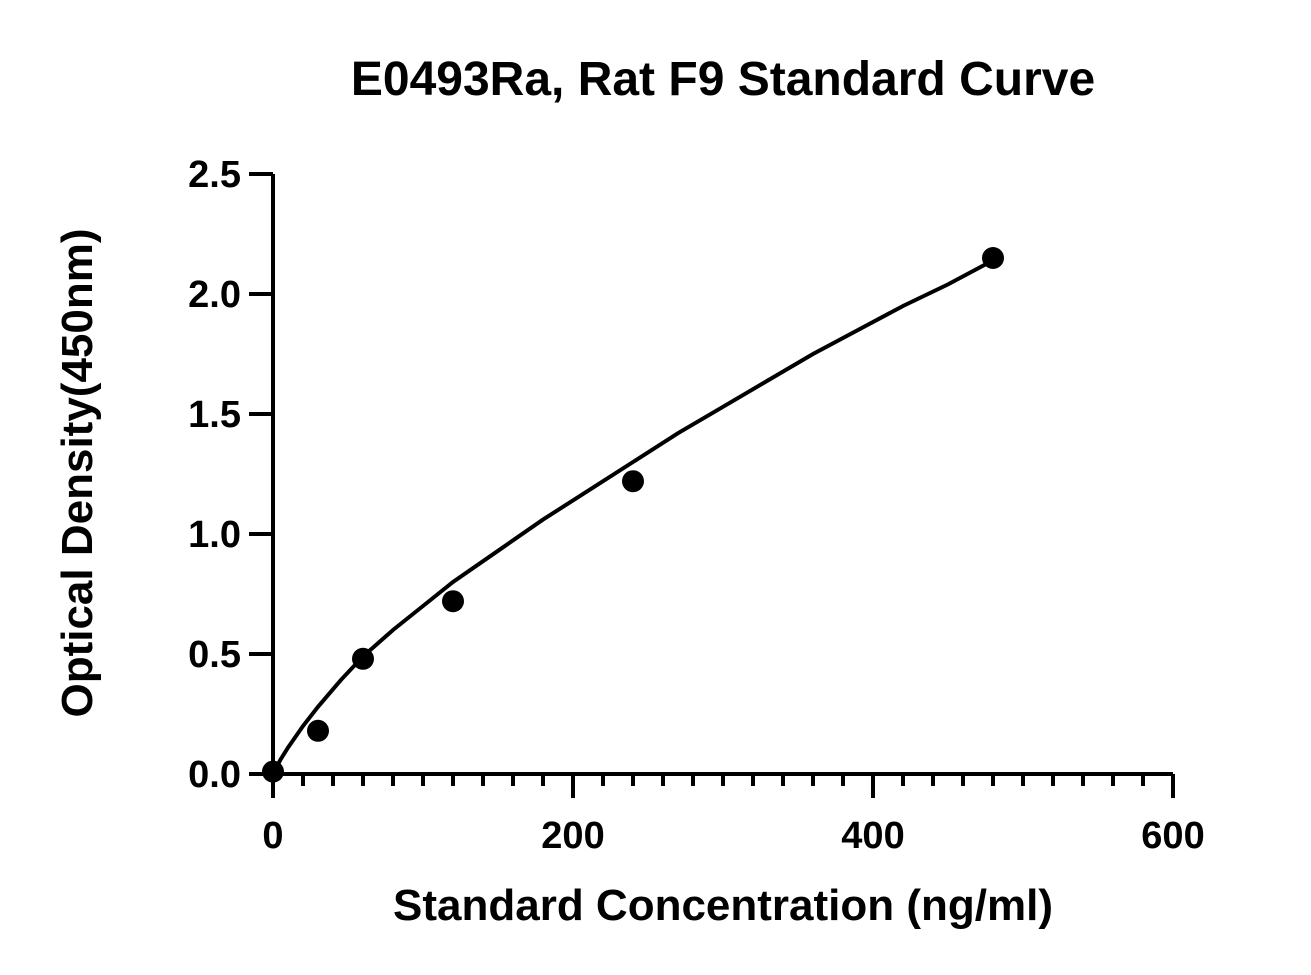 The height and width of the screenshot is (975, 1311). What do you see at coordinates (214, 295) in the screenshot?
I see `y-tick-label: 2.0` at bounding box center [214, 295].